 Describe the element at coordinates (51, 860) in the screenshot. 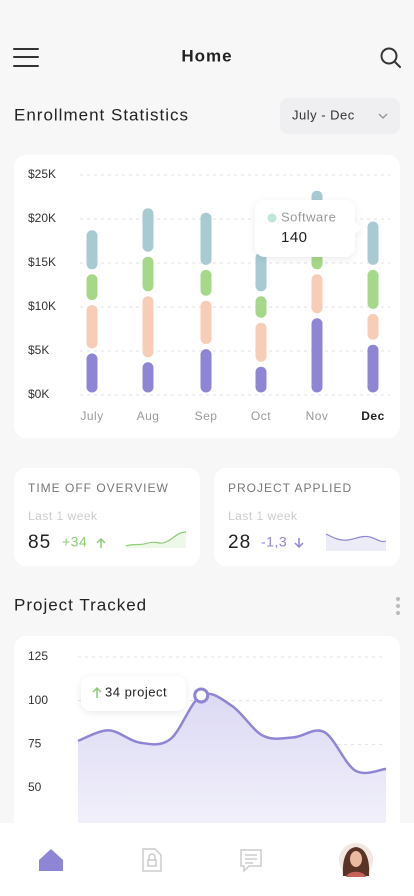

I see `home-tab` at that location.